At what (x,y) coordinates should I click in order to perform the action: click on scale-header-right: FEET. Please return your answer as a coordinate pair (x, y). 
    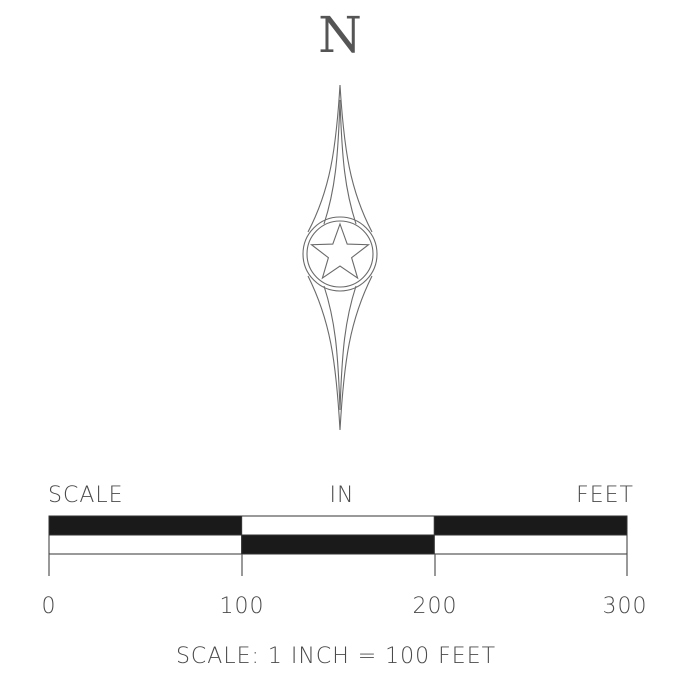
    Looking at the image, I should click on (605, 495).